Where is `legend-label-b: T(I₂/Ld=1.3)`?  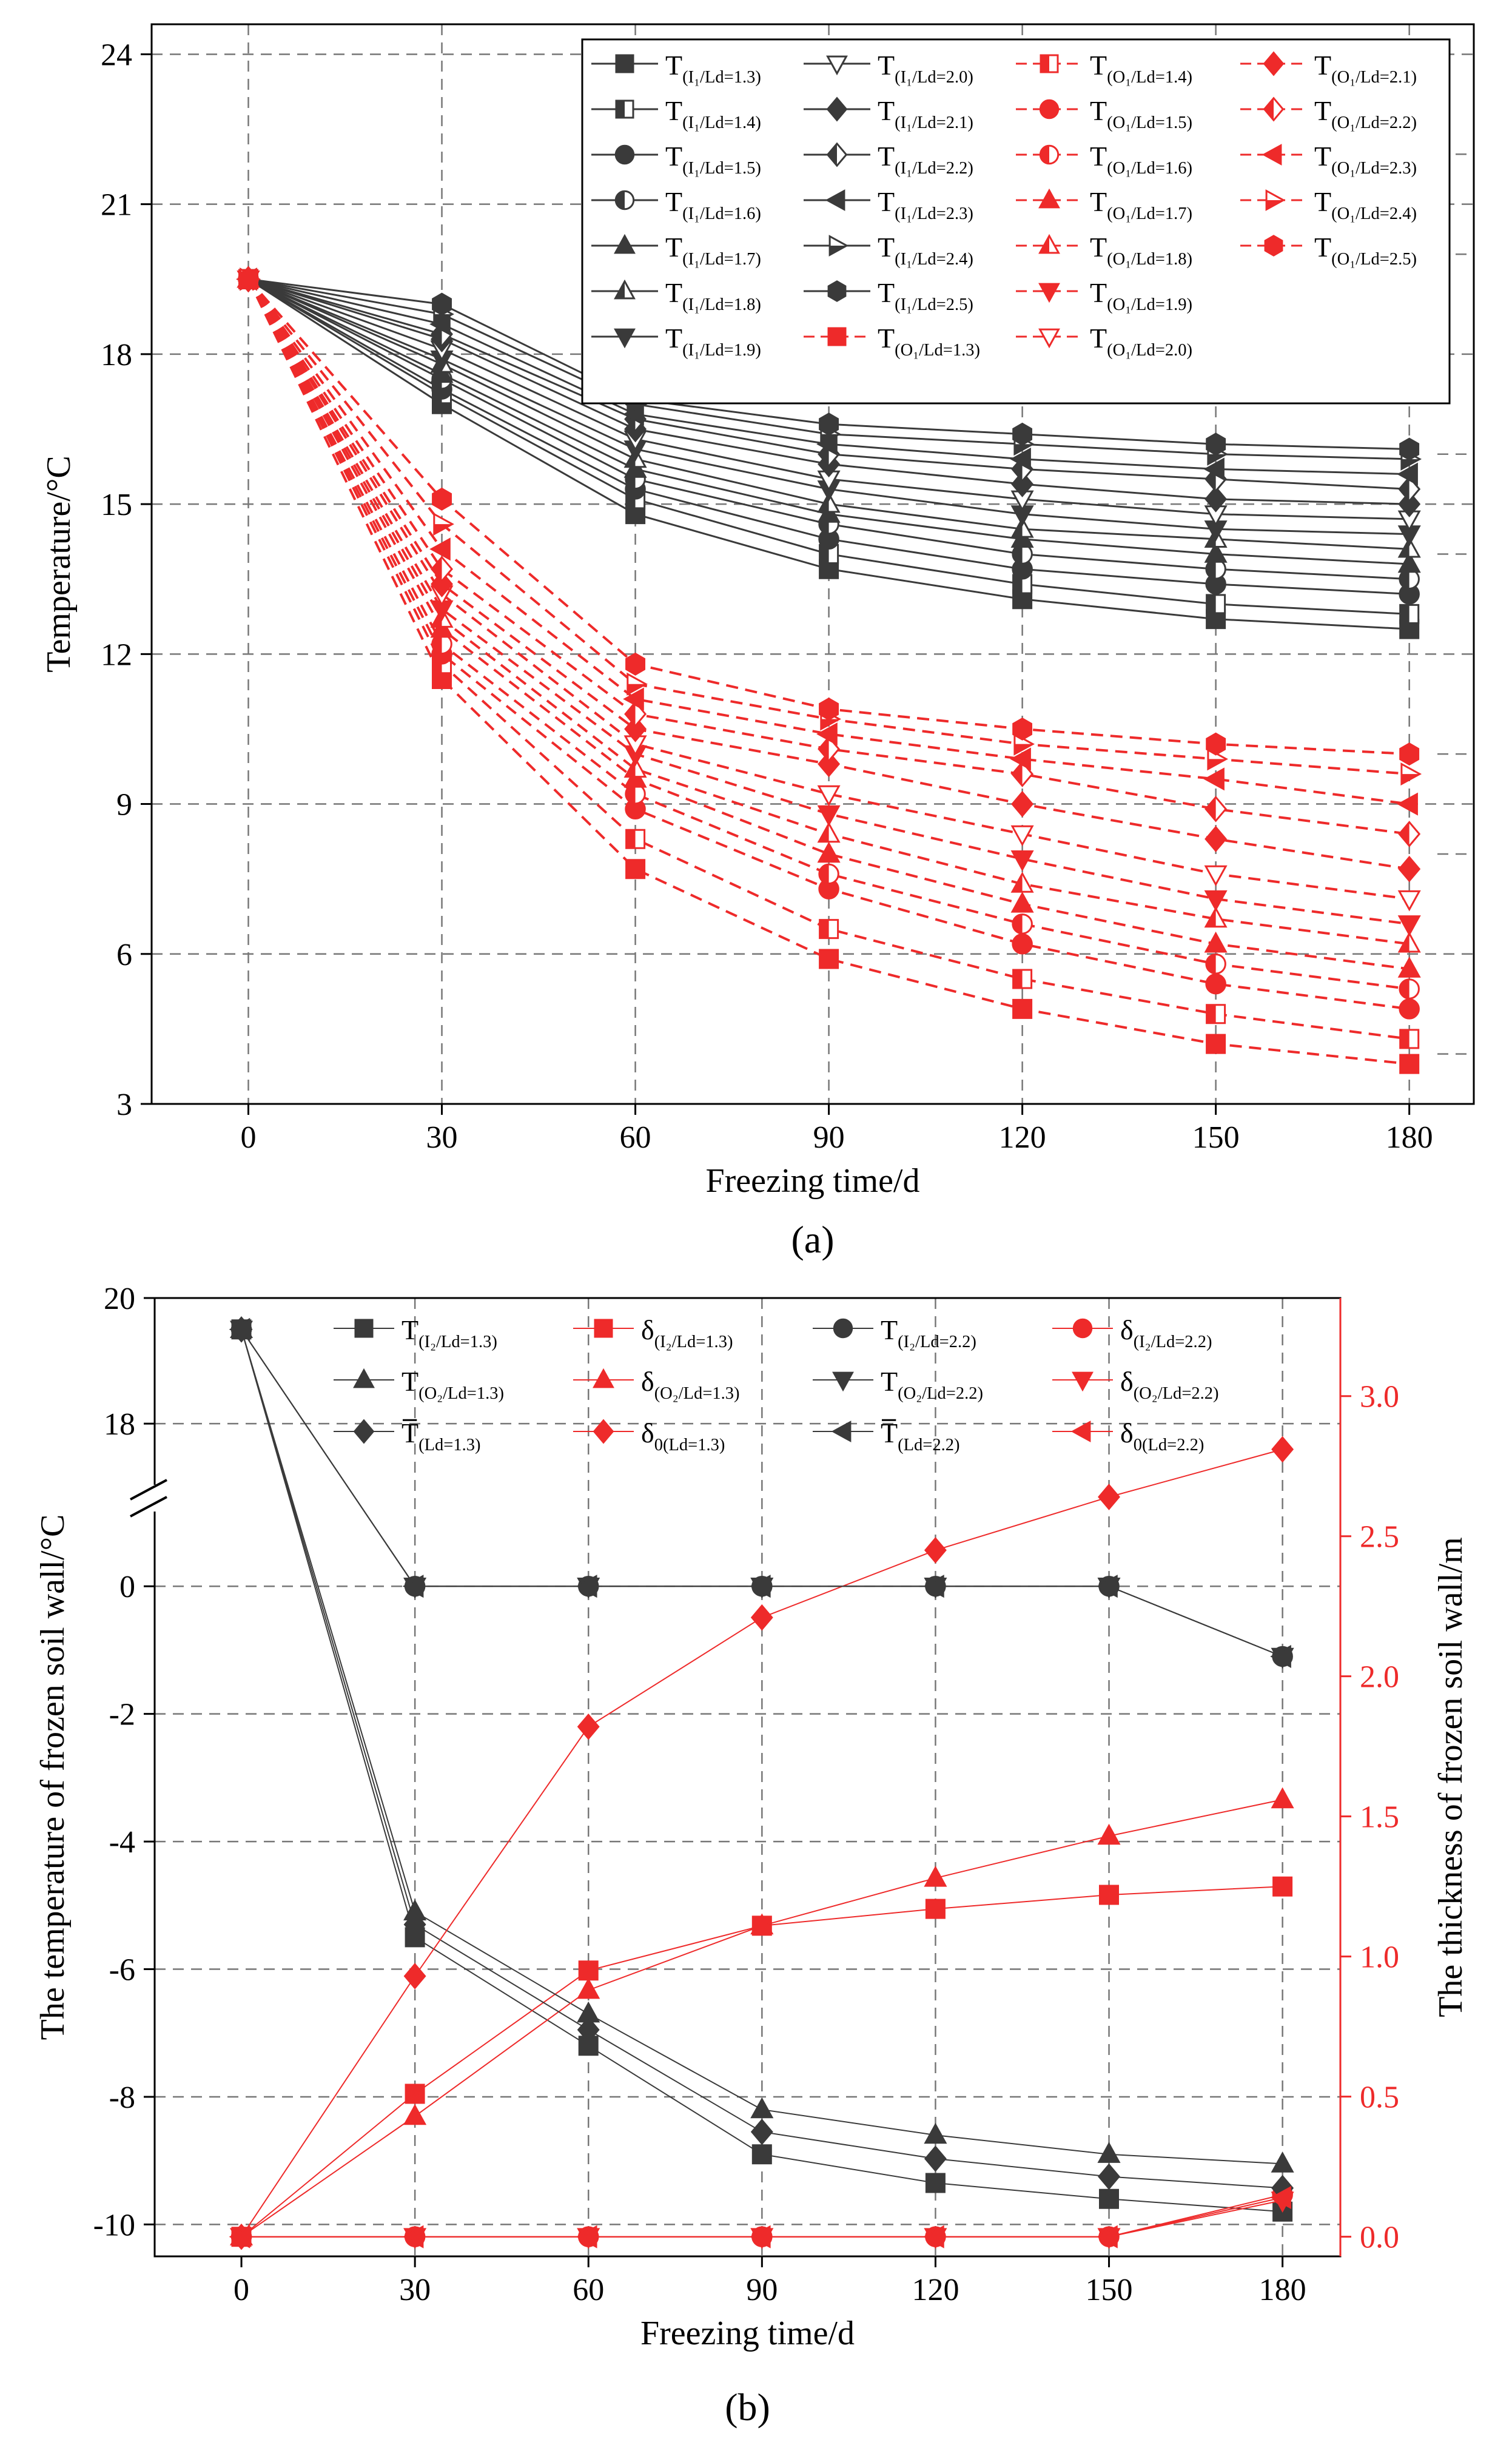
legend-label-b: T(I₂/Ld=1.3) is located at coordinates (449, 1333).